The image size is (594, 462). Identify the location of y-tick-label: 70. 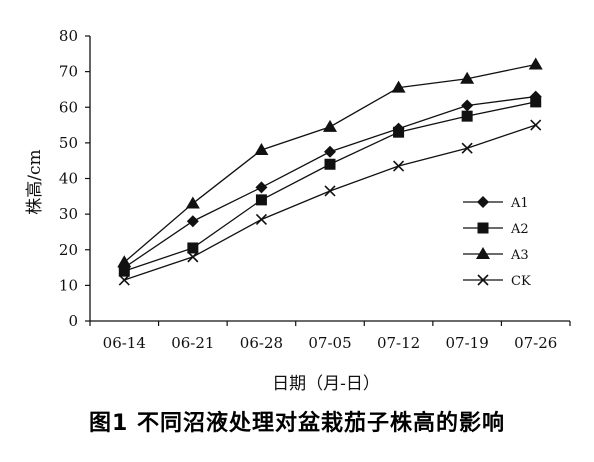
(68, 72).